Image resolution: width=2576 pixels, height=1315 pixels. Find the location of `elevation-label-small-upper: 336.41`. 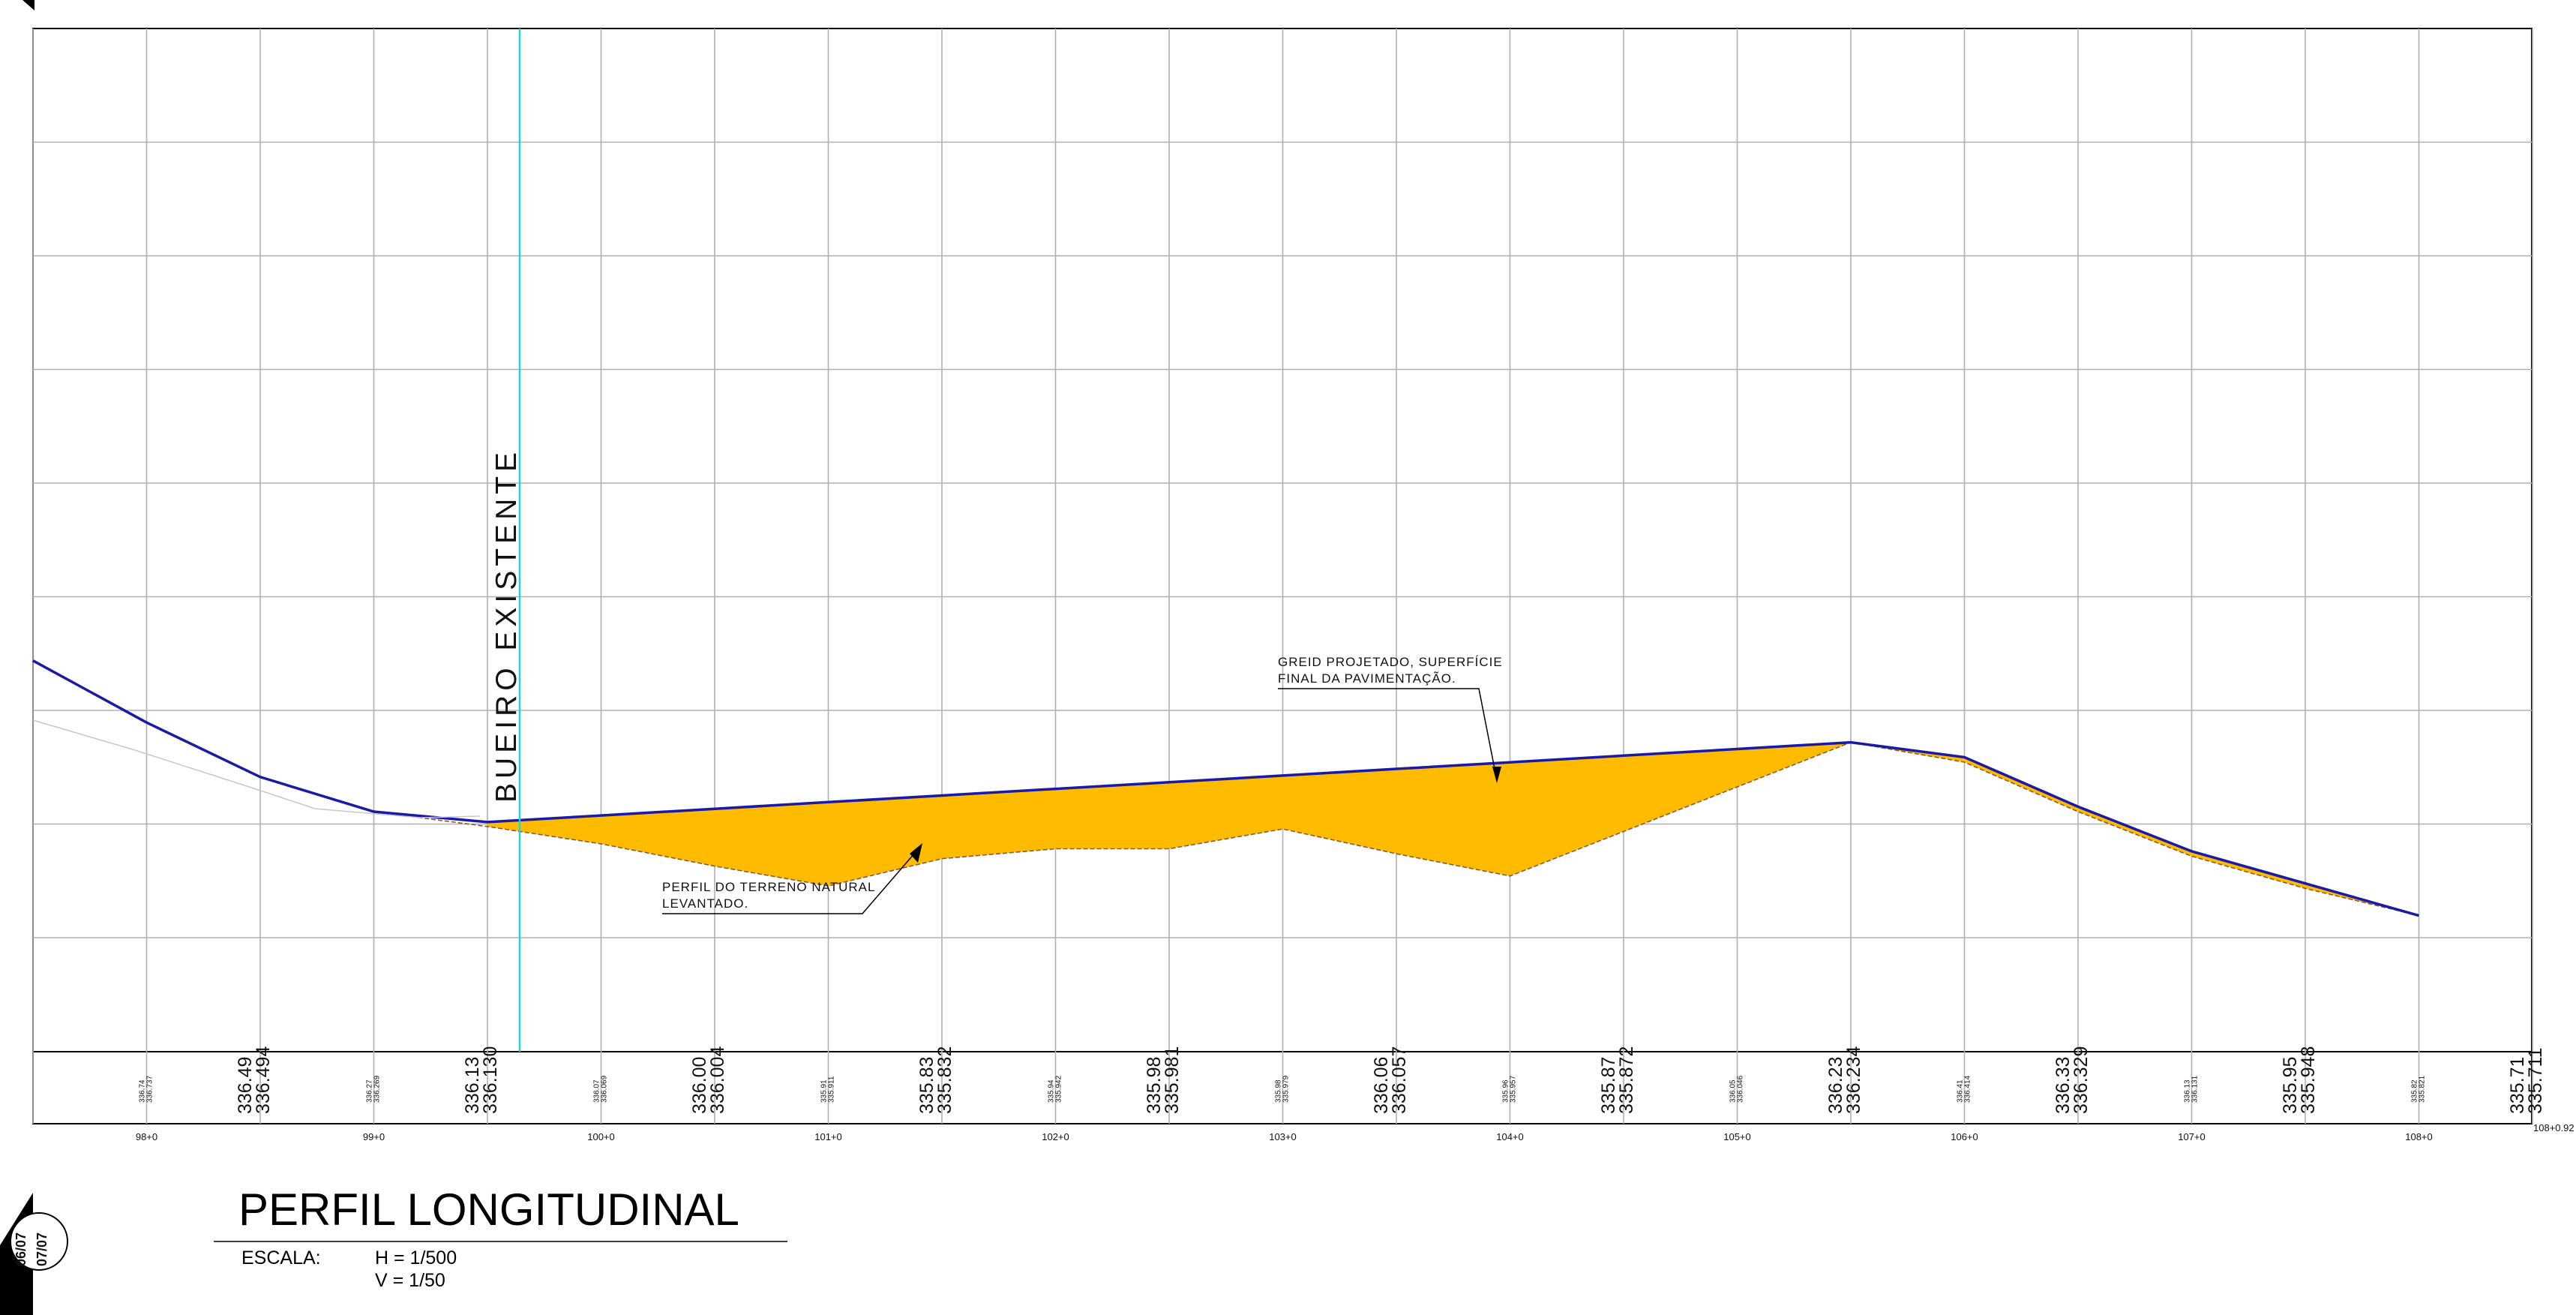

elevation-label-small-upper: 336.41 is located at coordinates (1961, 1091).